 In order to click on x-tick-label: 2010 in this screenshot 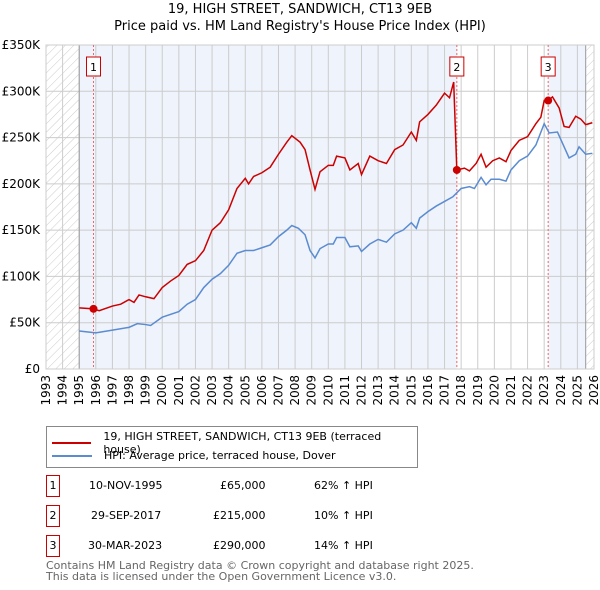, I will do `click(328, 390)`.